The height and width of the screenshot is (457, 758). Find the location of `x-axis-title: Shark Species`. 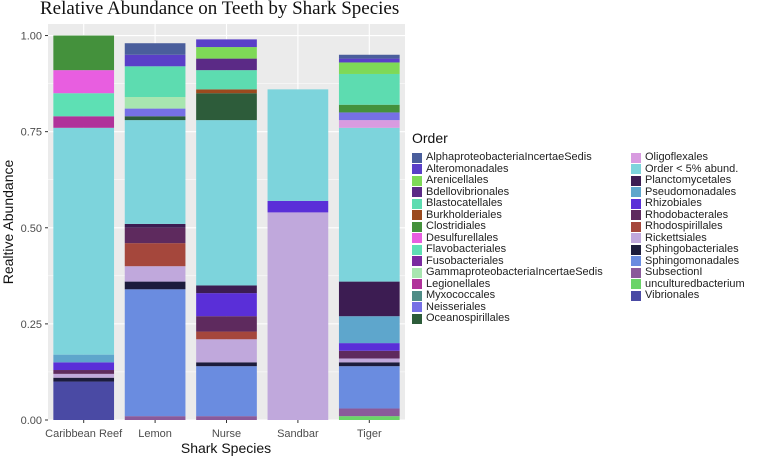

x-axis-title: Shark Species is located at coordinates (226, 448).